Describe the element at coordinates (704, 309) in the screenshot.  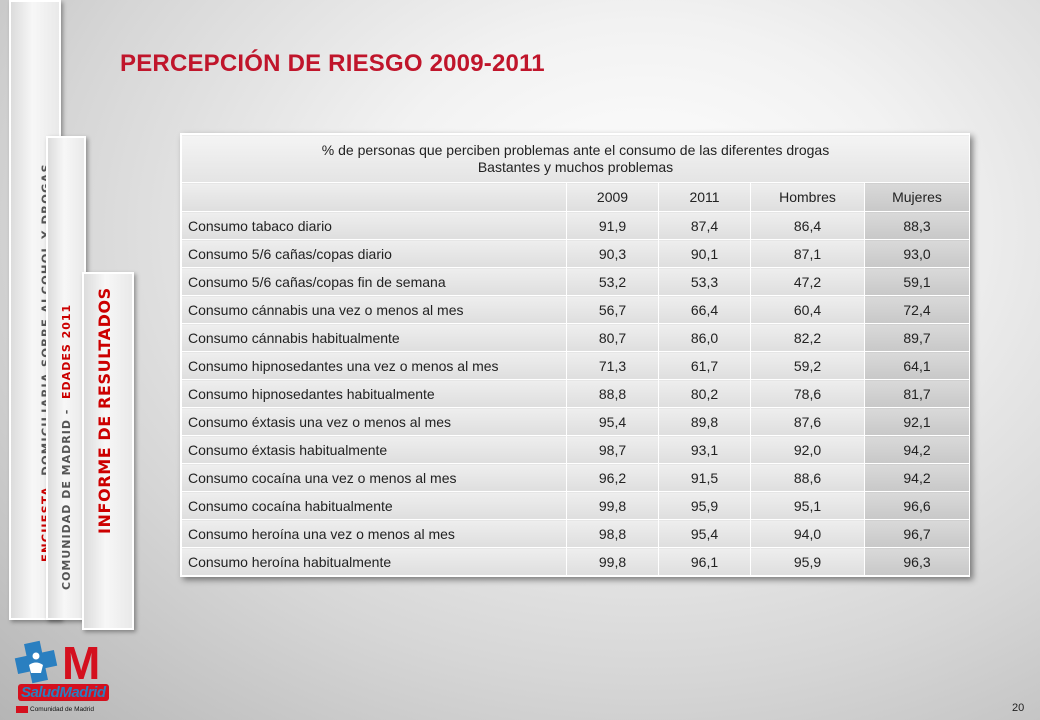
I see `table-cell: 66,4` at that location.